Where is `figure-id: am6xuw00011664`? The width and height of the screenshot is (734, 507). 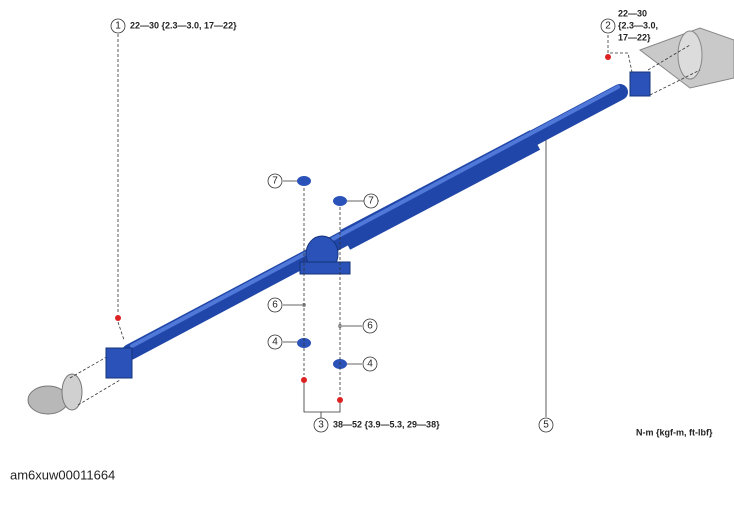
figure-id: am6xuw00011664 is located at coordinates (62, 474).